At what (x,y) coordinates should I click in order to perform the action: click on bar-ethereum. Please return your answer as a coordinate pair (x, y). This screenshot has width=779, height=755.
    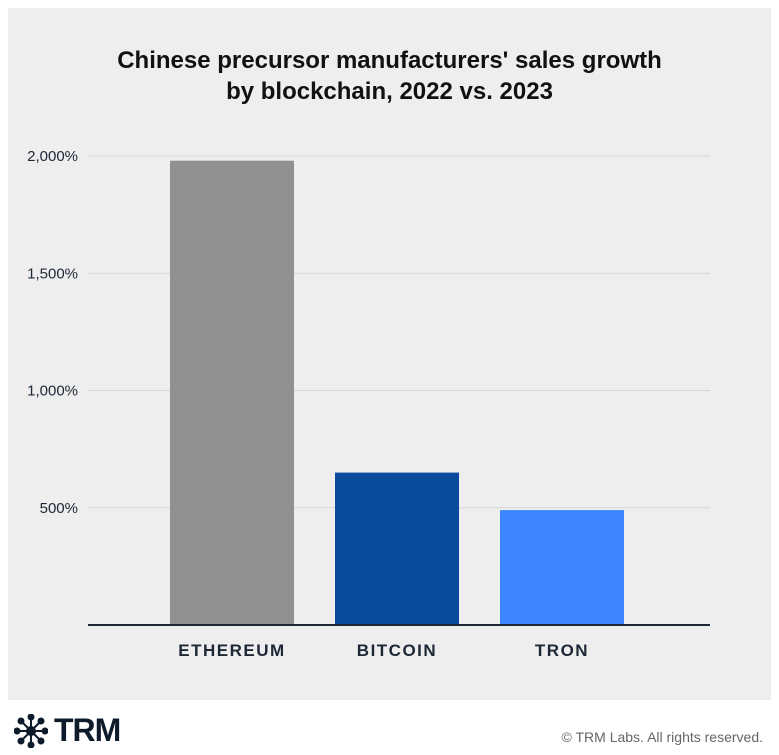
    Looking at the image, I should click on (232, 392).